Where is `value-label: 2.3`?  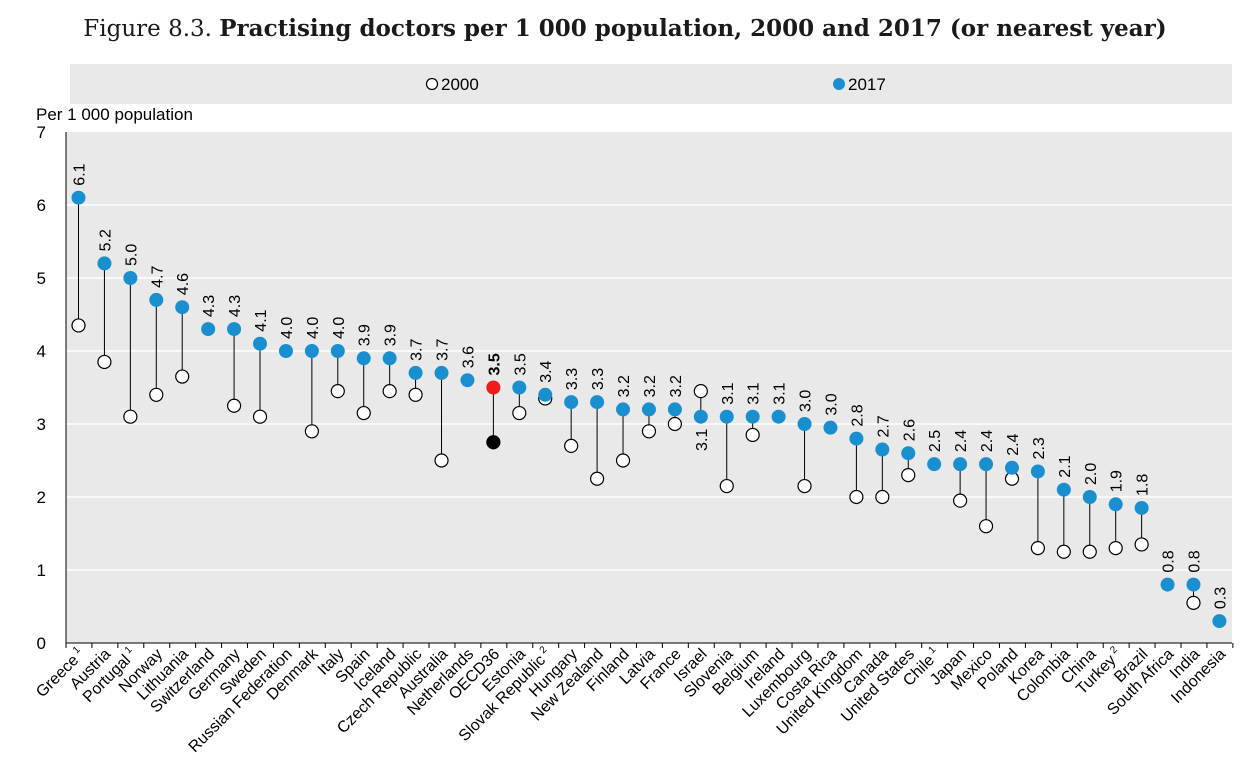
value-label: 2.3 is located at coordinates (1039, 448).